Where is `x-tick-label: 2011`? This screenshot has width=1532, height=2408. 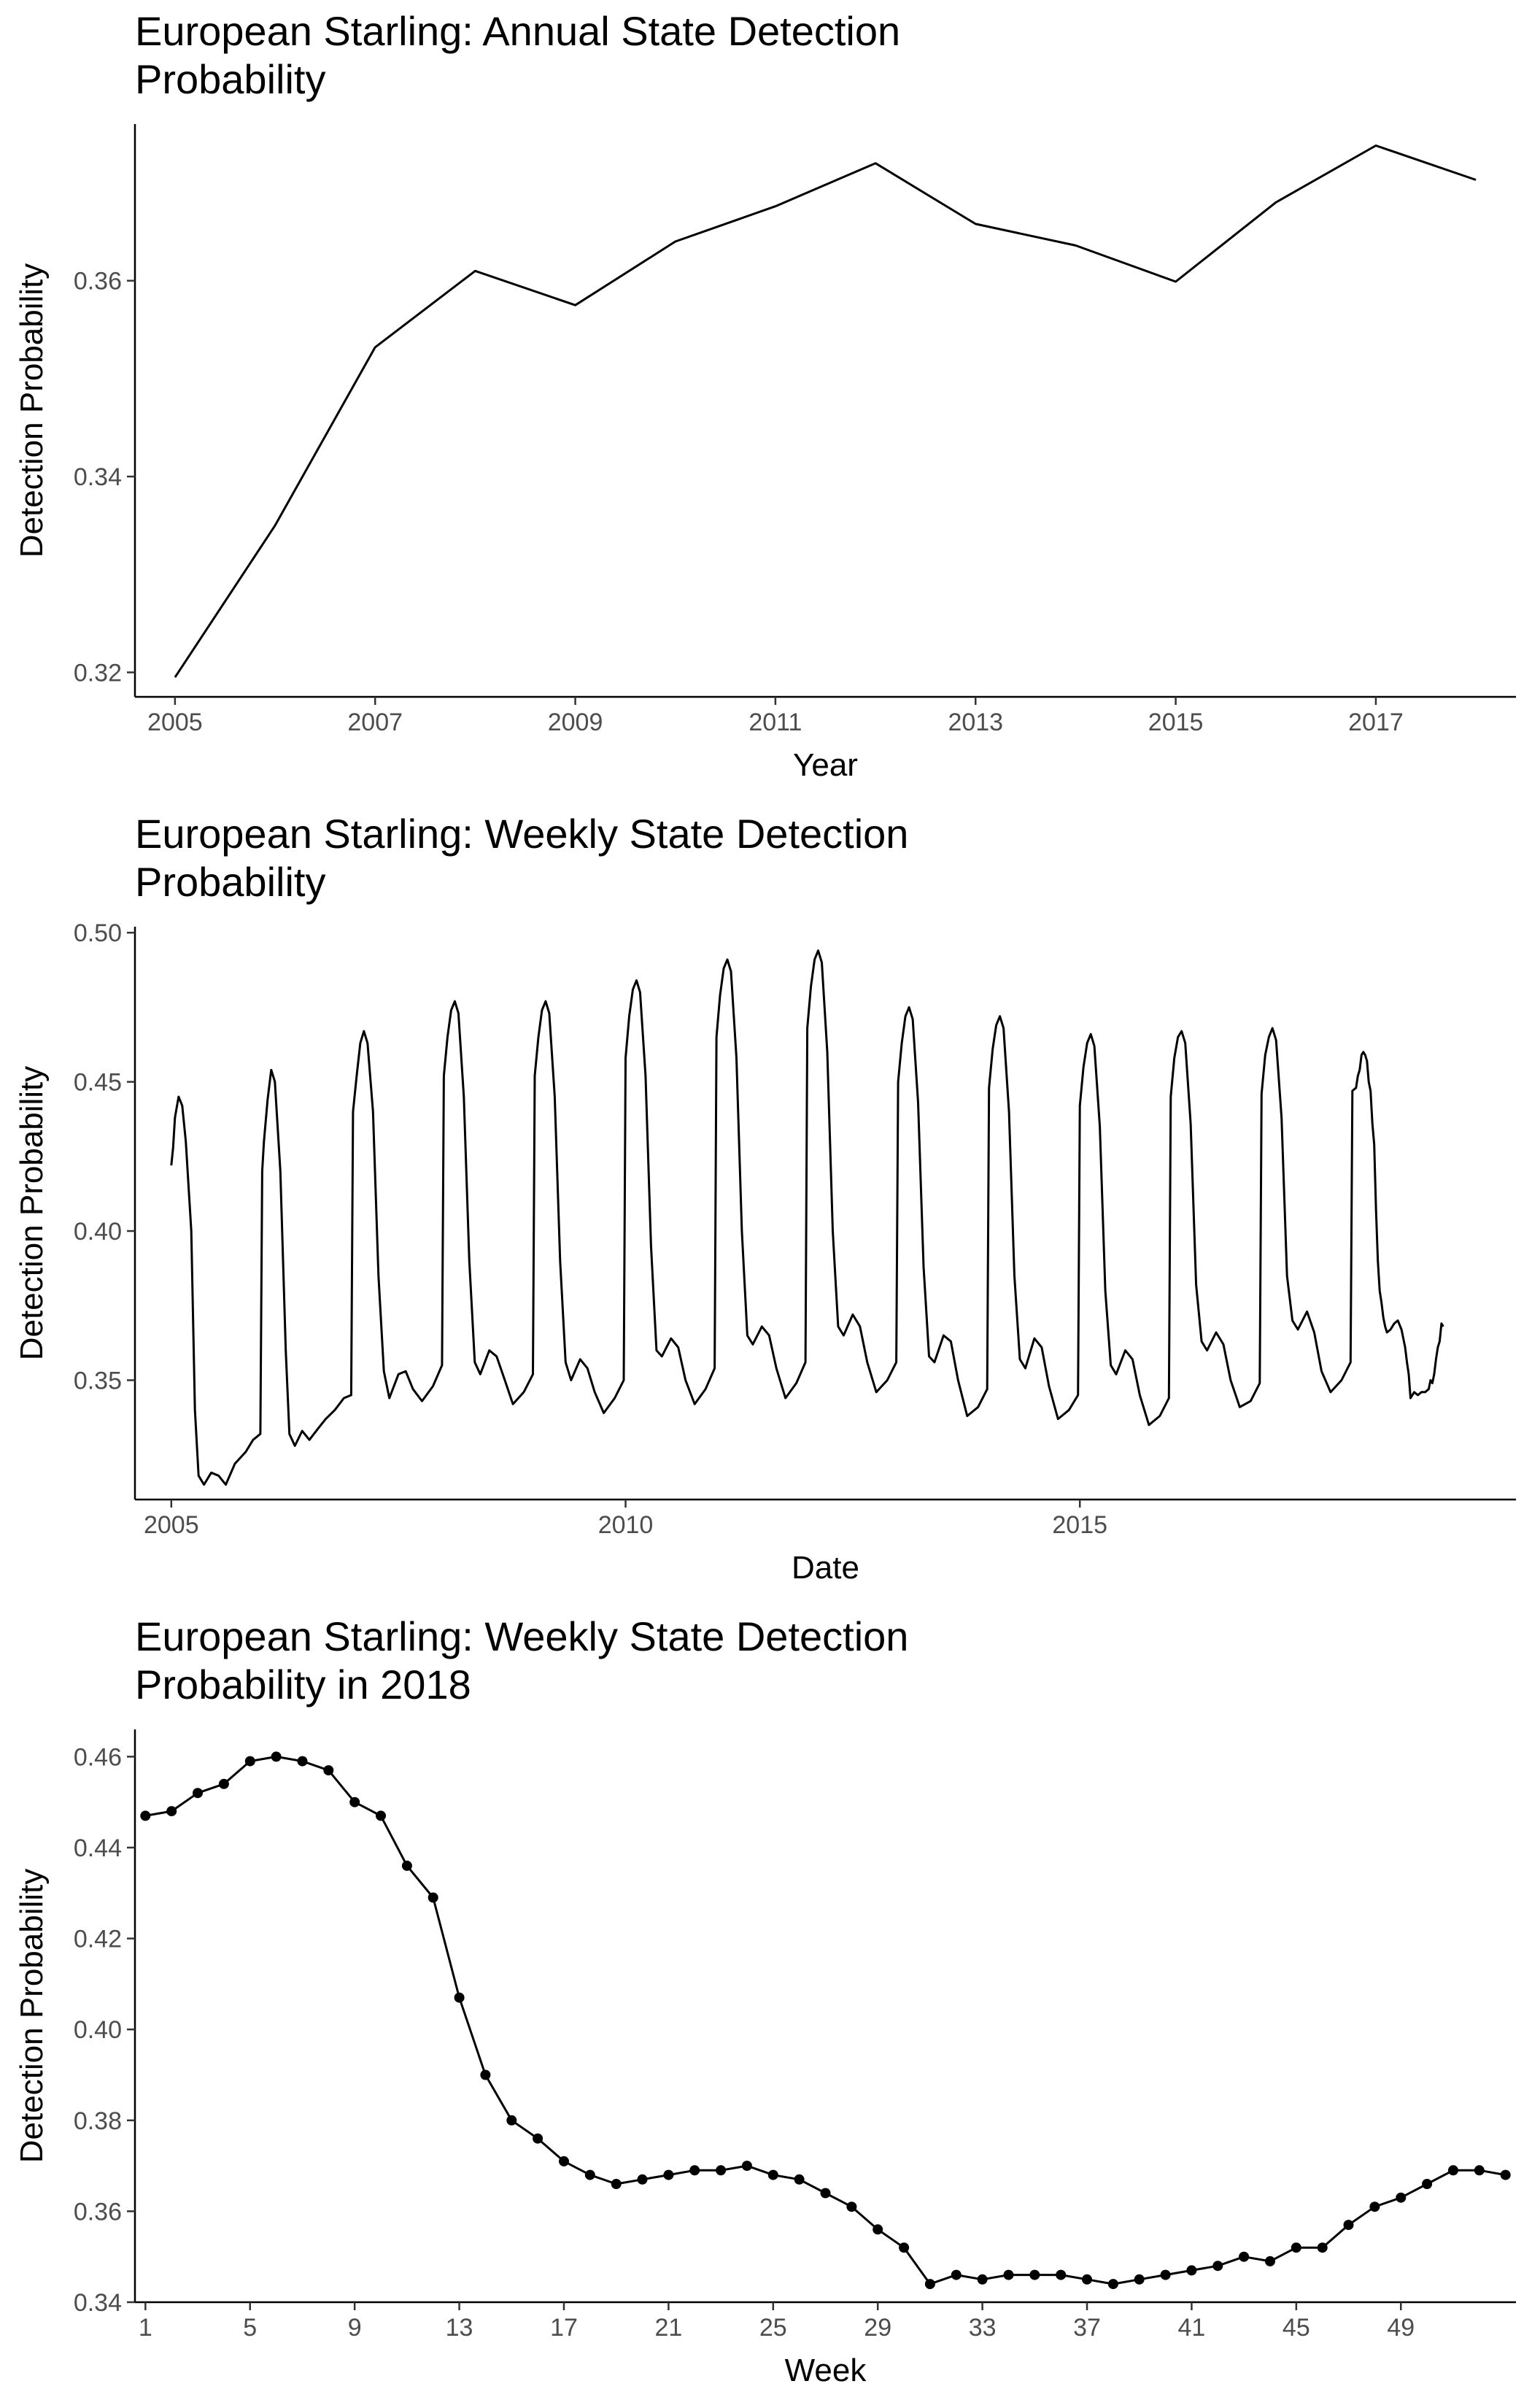
x-tick-label: 2011 is located at coordinates (775, 722).